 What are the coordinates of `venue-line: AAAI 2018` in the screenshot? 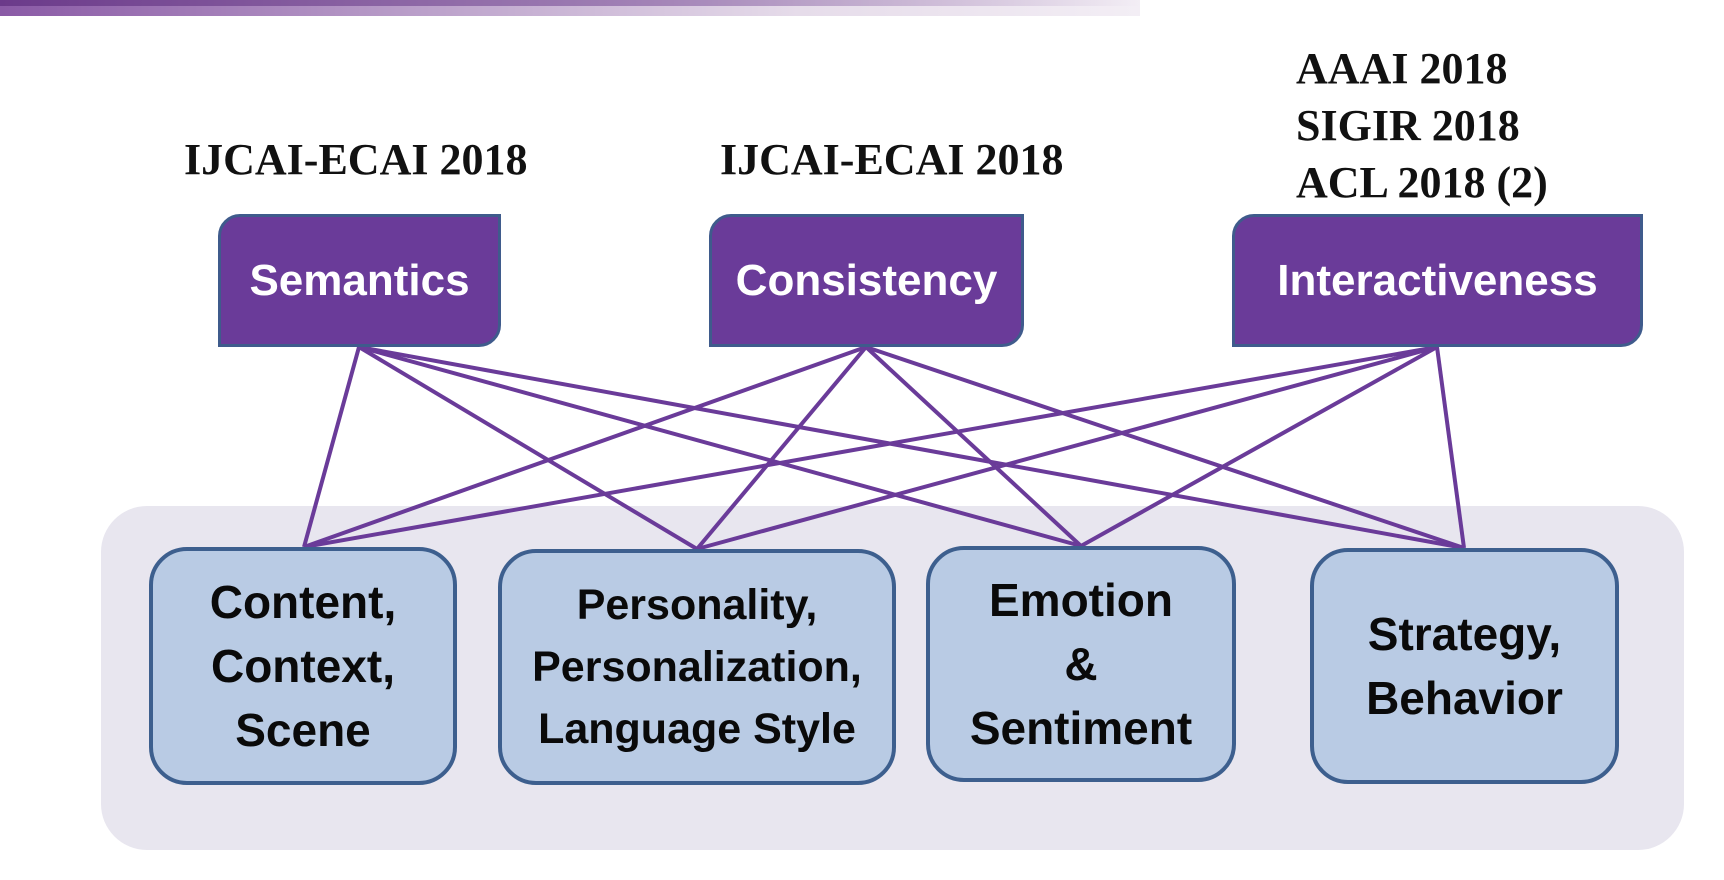 It's located at (1402, 68).